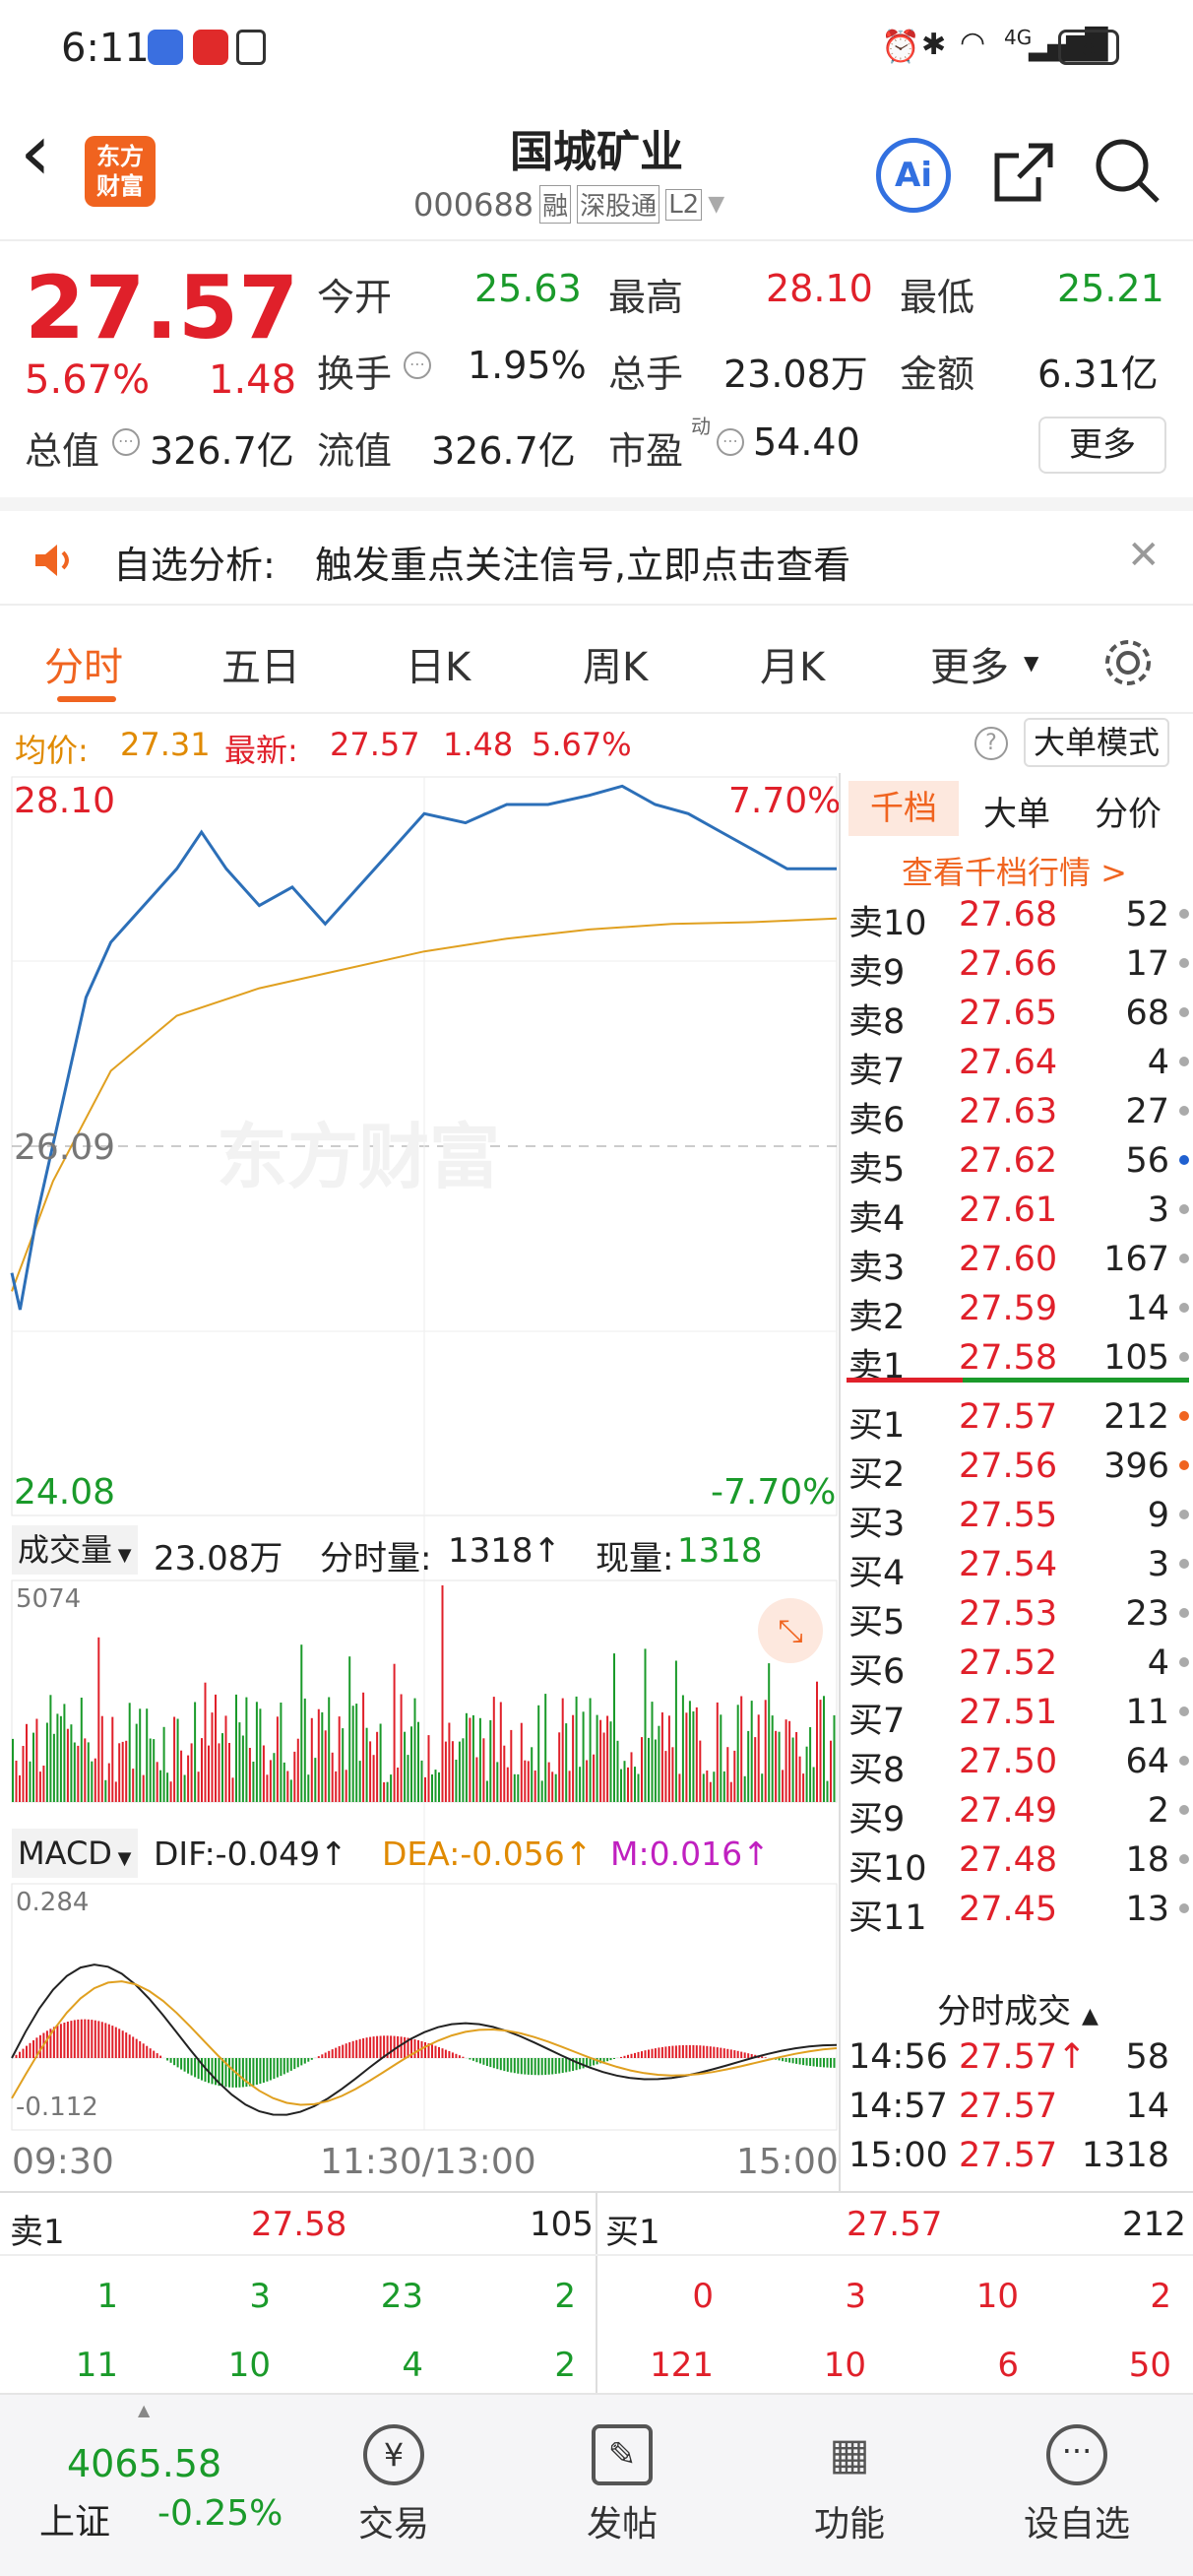 This screenshot has width=1193, height=2576. Describe the element at coordinates (1018, 37) in the screenshot. I see `network-type: 4G` at that location.